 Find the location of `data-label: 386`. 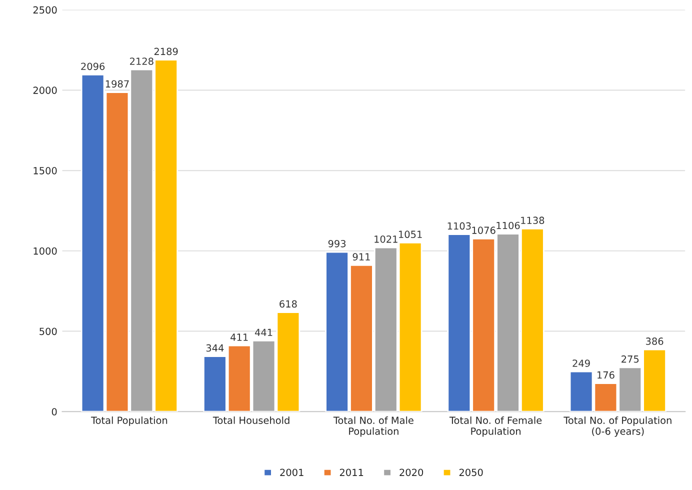

data-label: 386 is located at coordinates (655, 341).